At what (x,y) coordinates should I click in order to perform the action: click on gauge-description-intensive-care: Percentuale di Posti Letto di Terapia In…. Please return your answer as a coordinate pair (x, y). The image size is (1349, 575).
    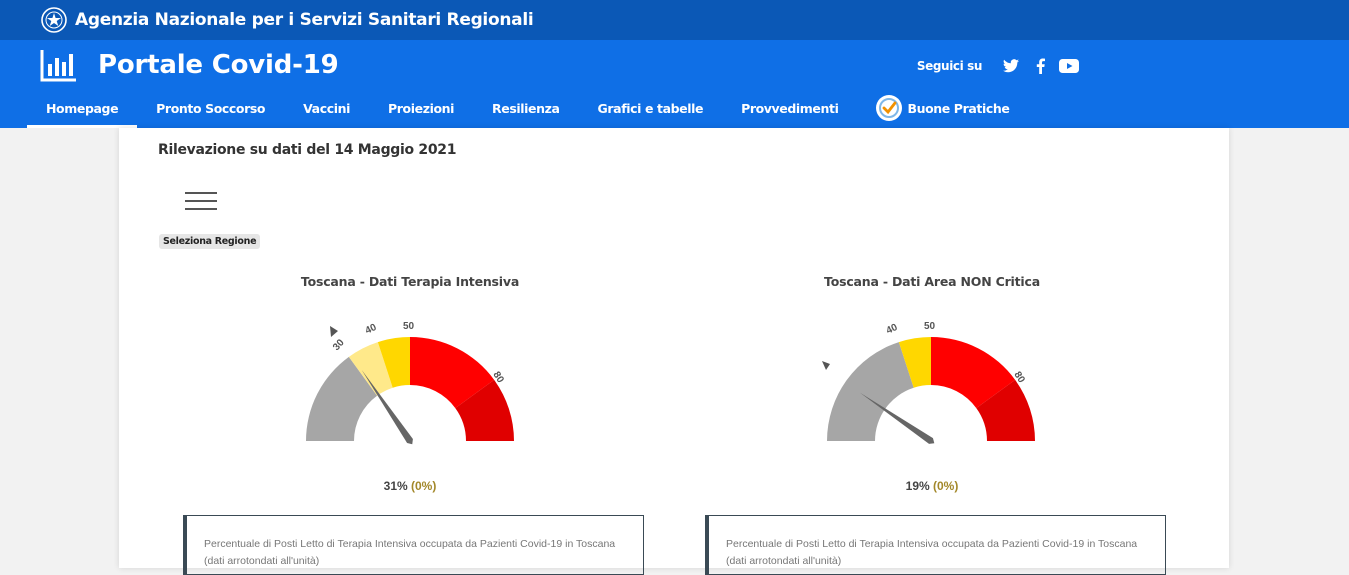
    Looking at the image, I should click on (413, 545).